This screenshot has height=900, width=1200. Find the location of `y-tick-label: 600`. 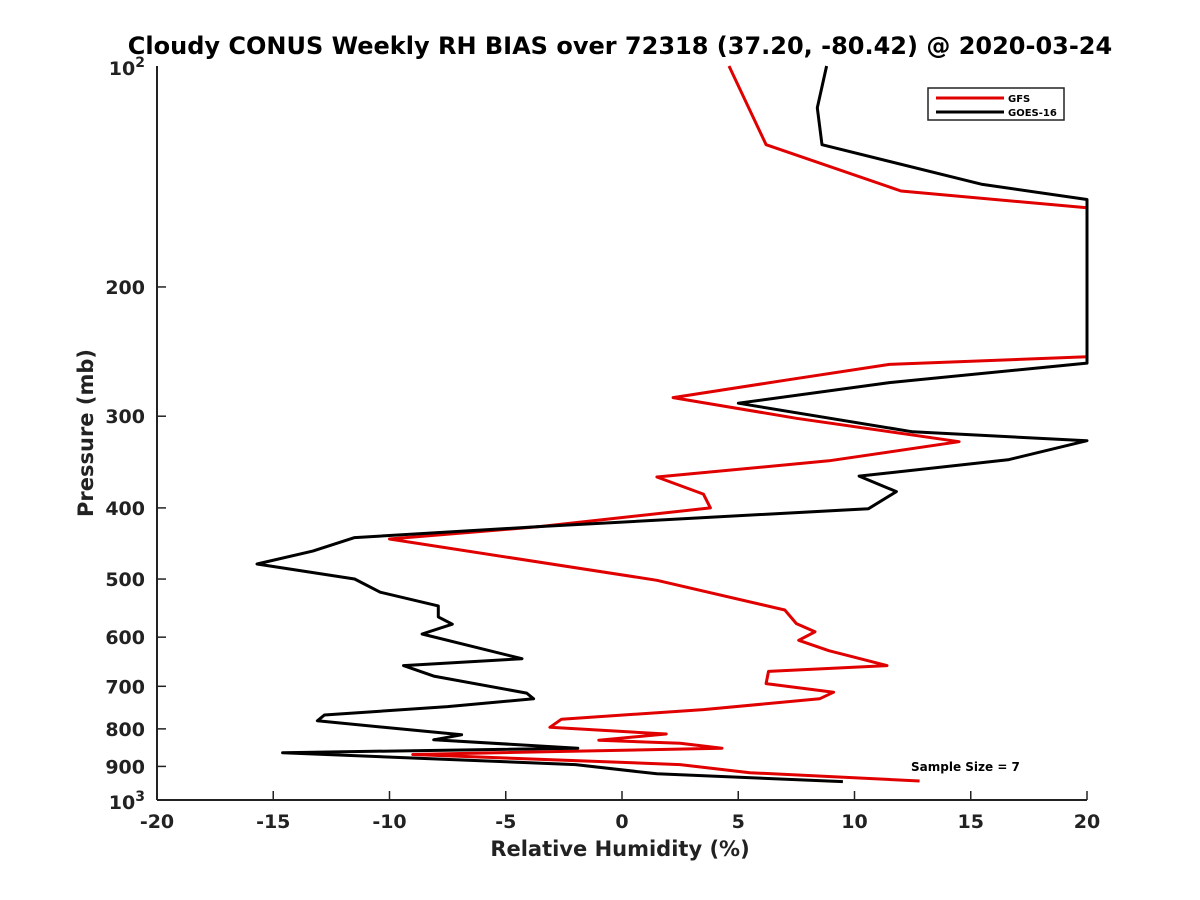

y-tick-label: 600 is located at coordinates (125, 638).